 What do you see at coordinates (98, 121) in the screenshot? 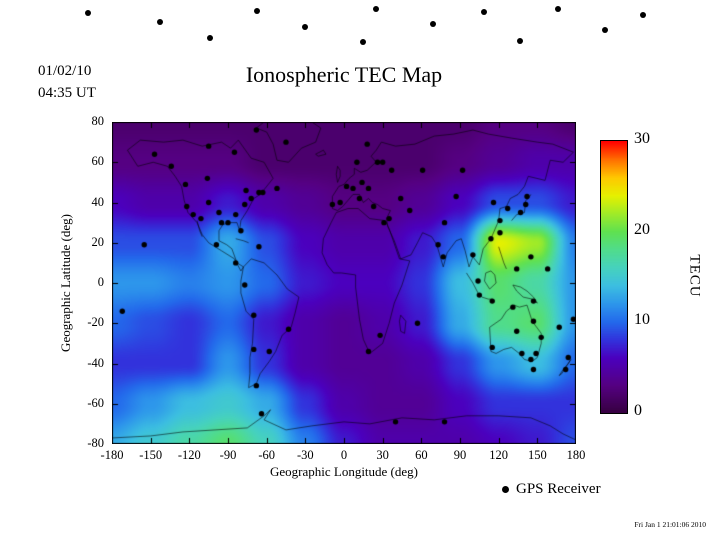
I see `y-tick-label: 80` at bounding box center [98, 121].